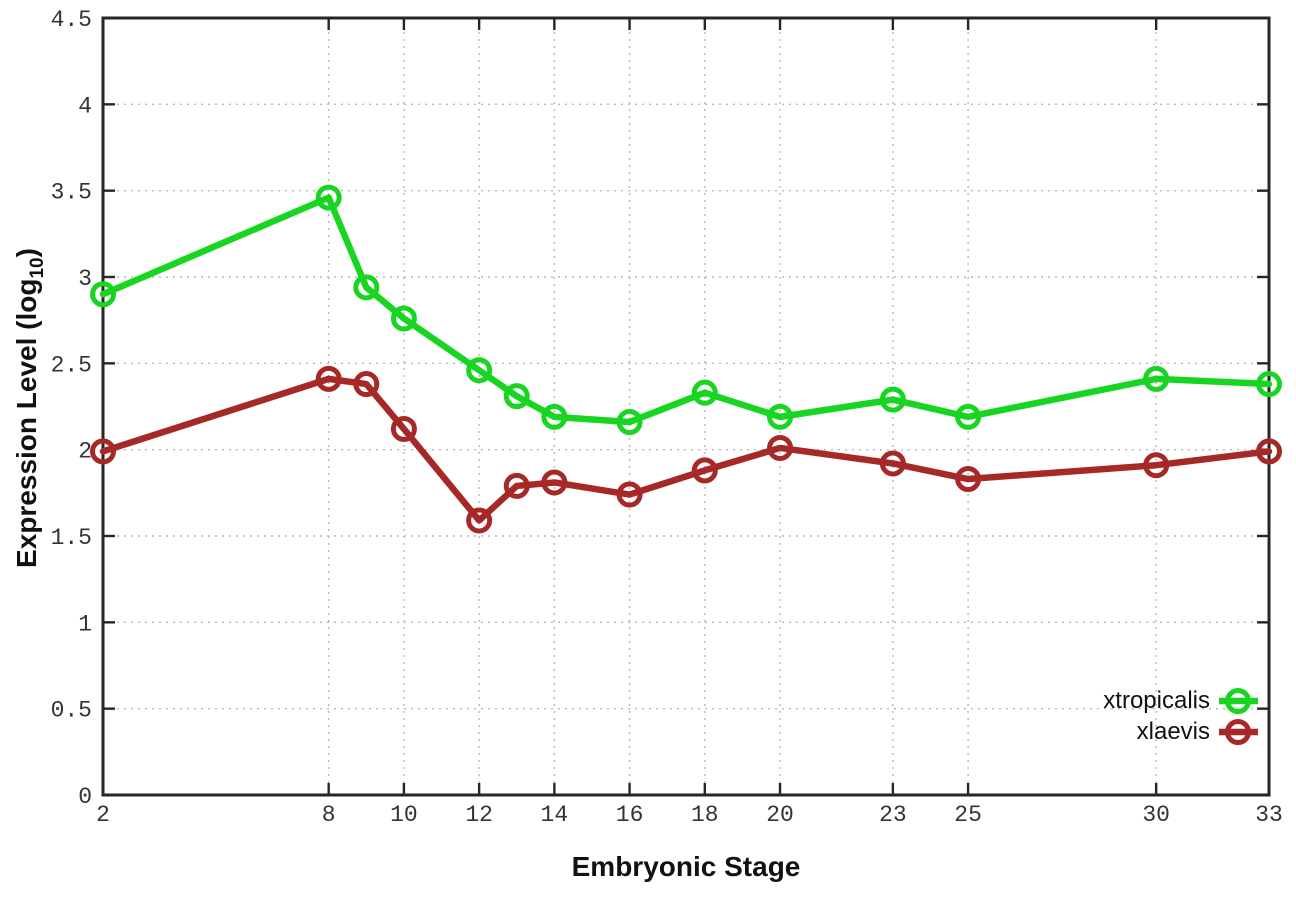 The height and width of the screenshot is (907, 1296). Describe the element at coordinates (1269, 815) in the screenshot. I see `x-tick-label: 33` at that location.